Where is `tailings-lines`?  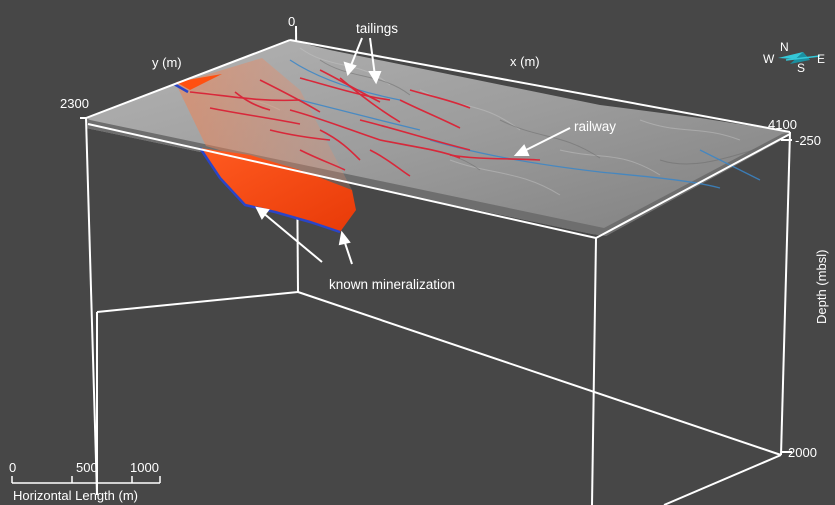 tailings-lines is located at coordinates (365, 123).